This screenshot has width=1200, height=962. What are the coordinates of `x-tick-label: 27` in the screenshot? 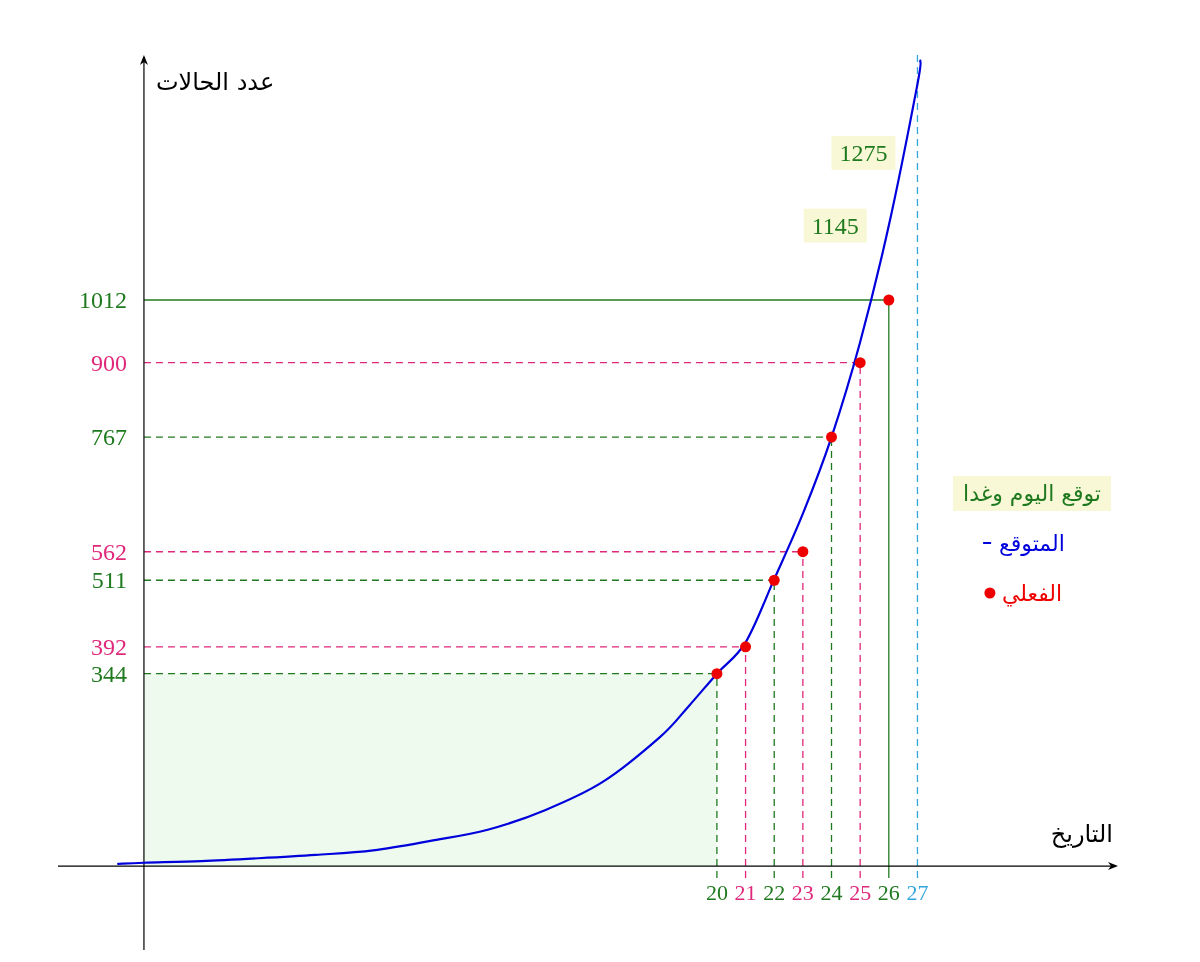 It's located at (917, 893).